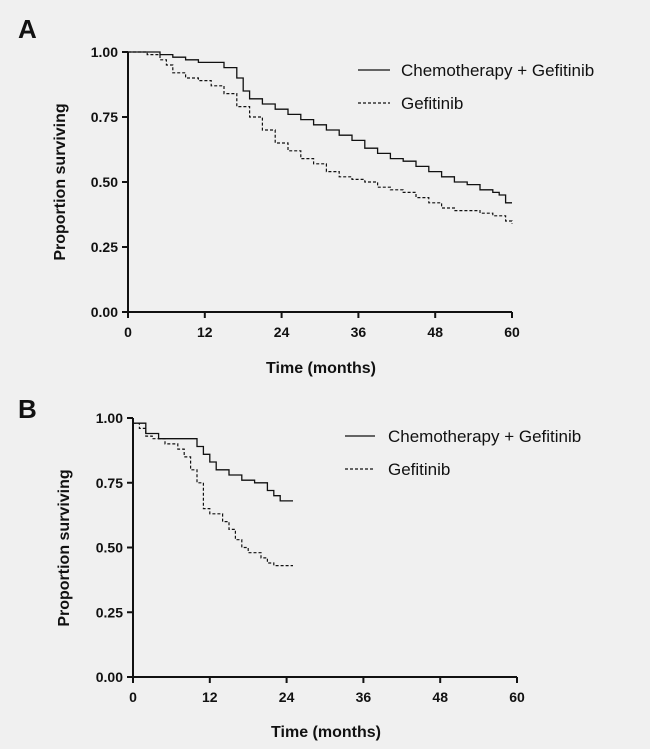 This screenshot has width=650, height=749. What do you see at coordinates (213, 462) in the screenshot?
I see `panel-b-series-chemo-gefitinib-line` at bounding box center [213, 462].